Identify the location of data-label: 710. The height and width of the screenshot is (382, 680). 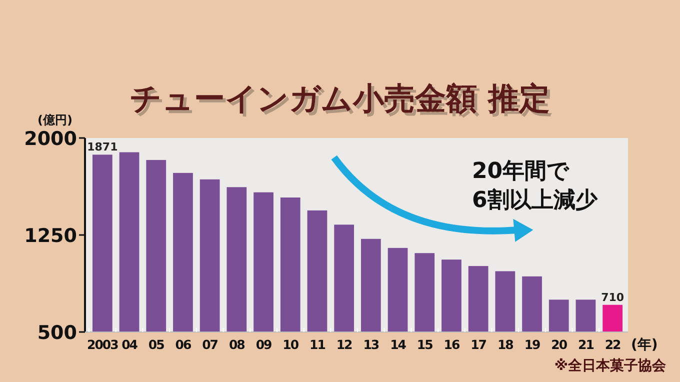
(612, 297).